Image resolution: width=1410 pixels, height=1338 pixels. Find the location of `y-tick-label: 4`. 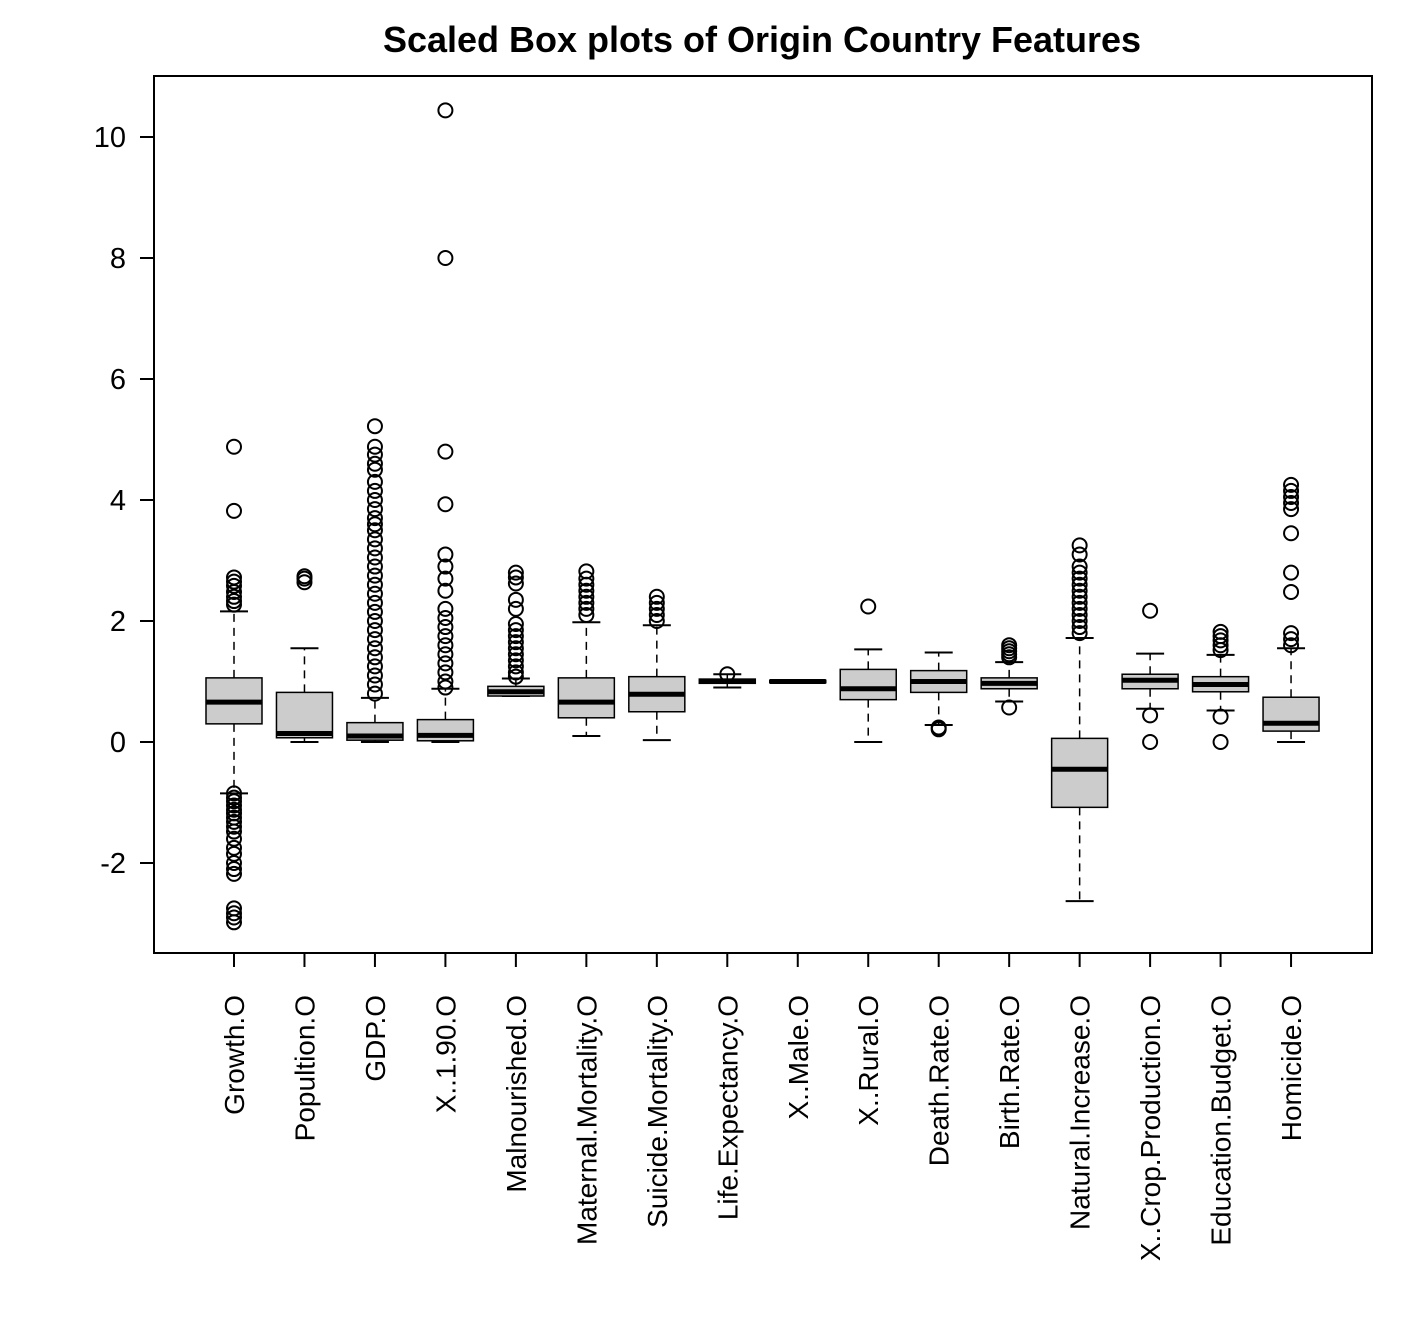

y-tick-label: 4 is located at coordinates (118, 501).